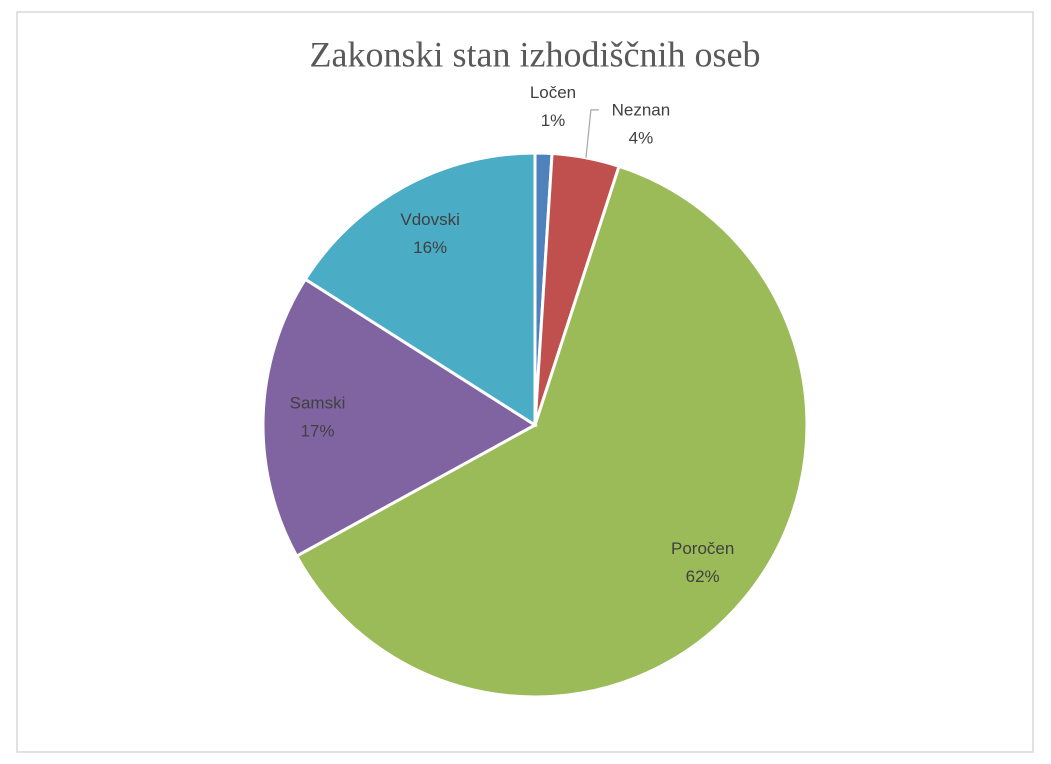 The width and height of the screenshot is (1051, 764). Describe the element at coordinates (430, 219) in the screenshot. I see `data-label-name: Vdovski` at that location.